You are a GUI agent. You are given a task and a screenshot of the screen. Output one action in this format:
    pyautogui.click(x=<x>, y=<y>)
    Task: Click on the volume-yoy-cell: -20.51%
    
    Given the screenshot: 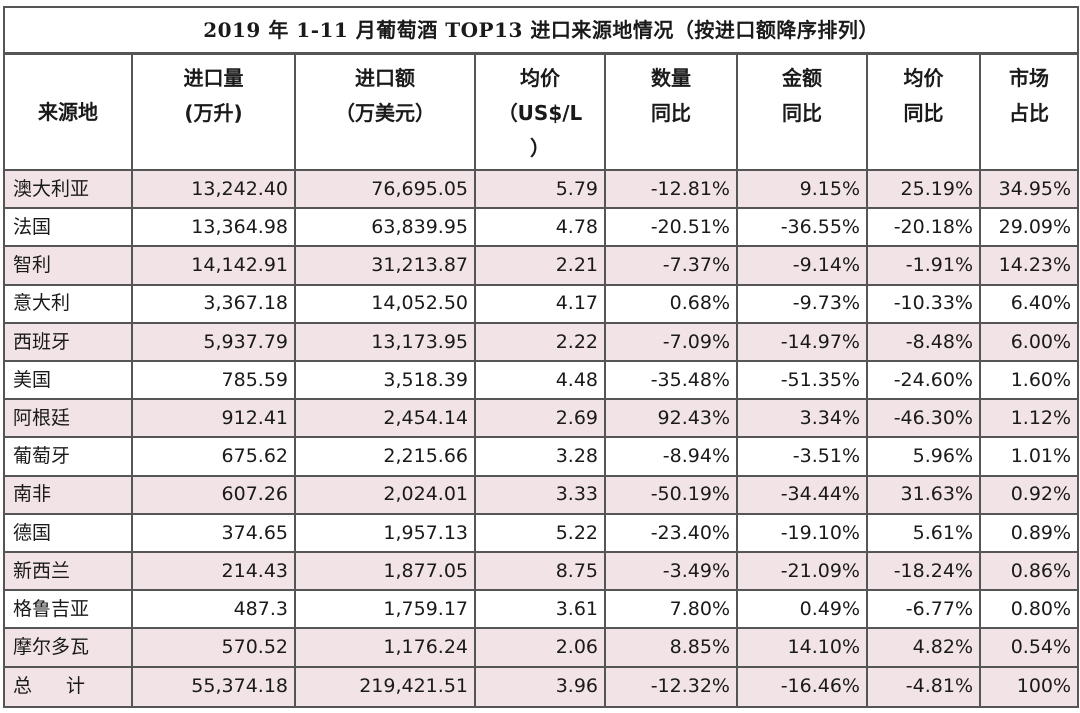 What is the action you would take?
    pyautogui.click(x=671, y=227)
    